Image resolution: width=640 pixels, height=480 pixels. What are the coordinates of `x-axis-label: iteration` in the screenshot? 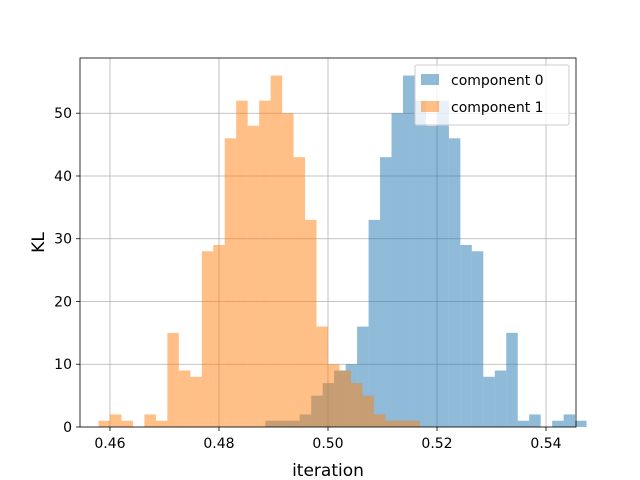 It's located at (328, 470).